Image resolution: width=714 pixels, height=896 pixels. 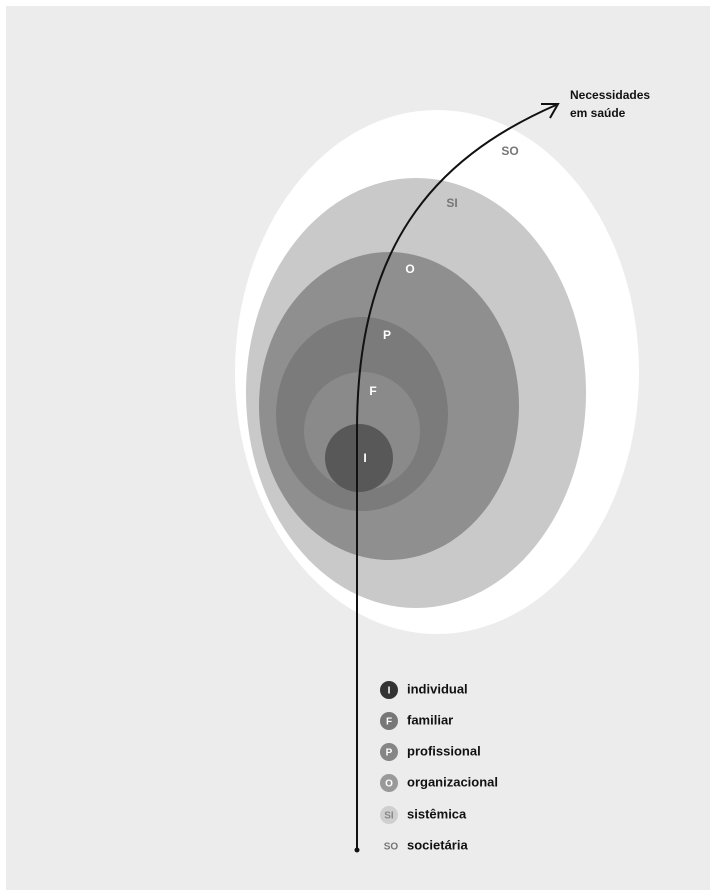 I want to click on ring-label: P, so click(x=387, y=335).